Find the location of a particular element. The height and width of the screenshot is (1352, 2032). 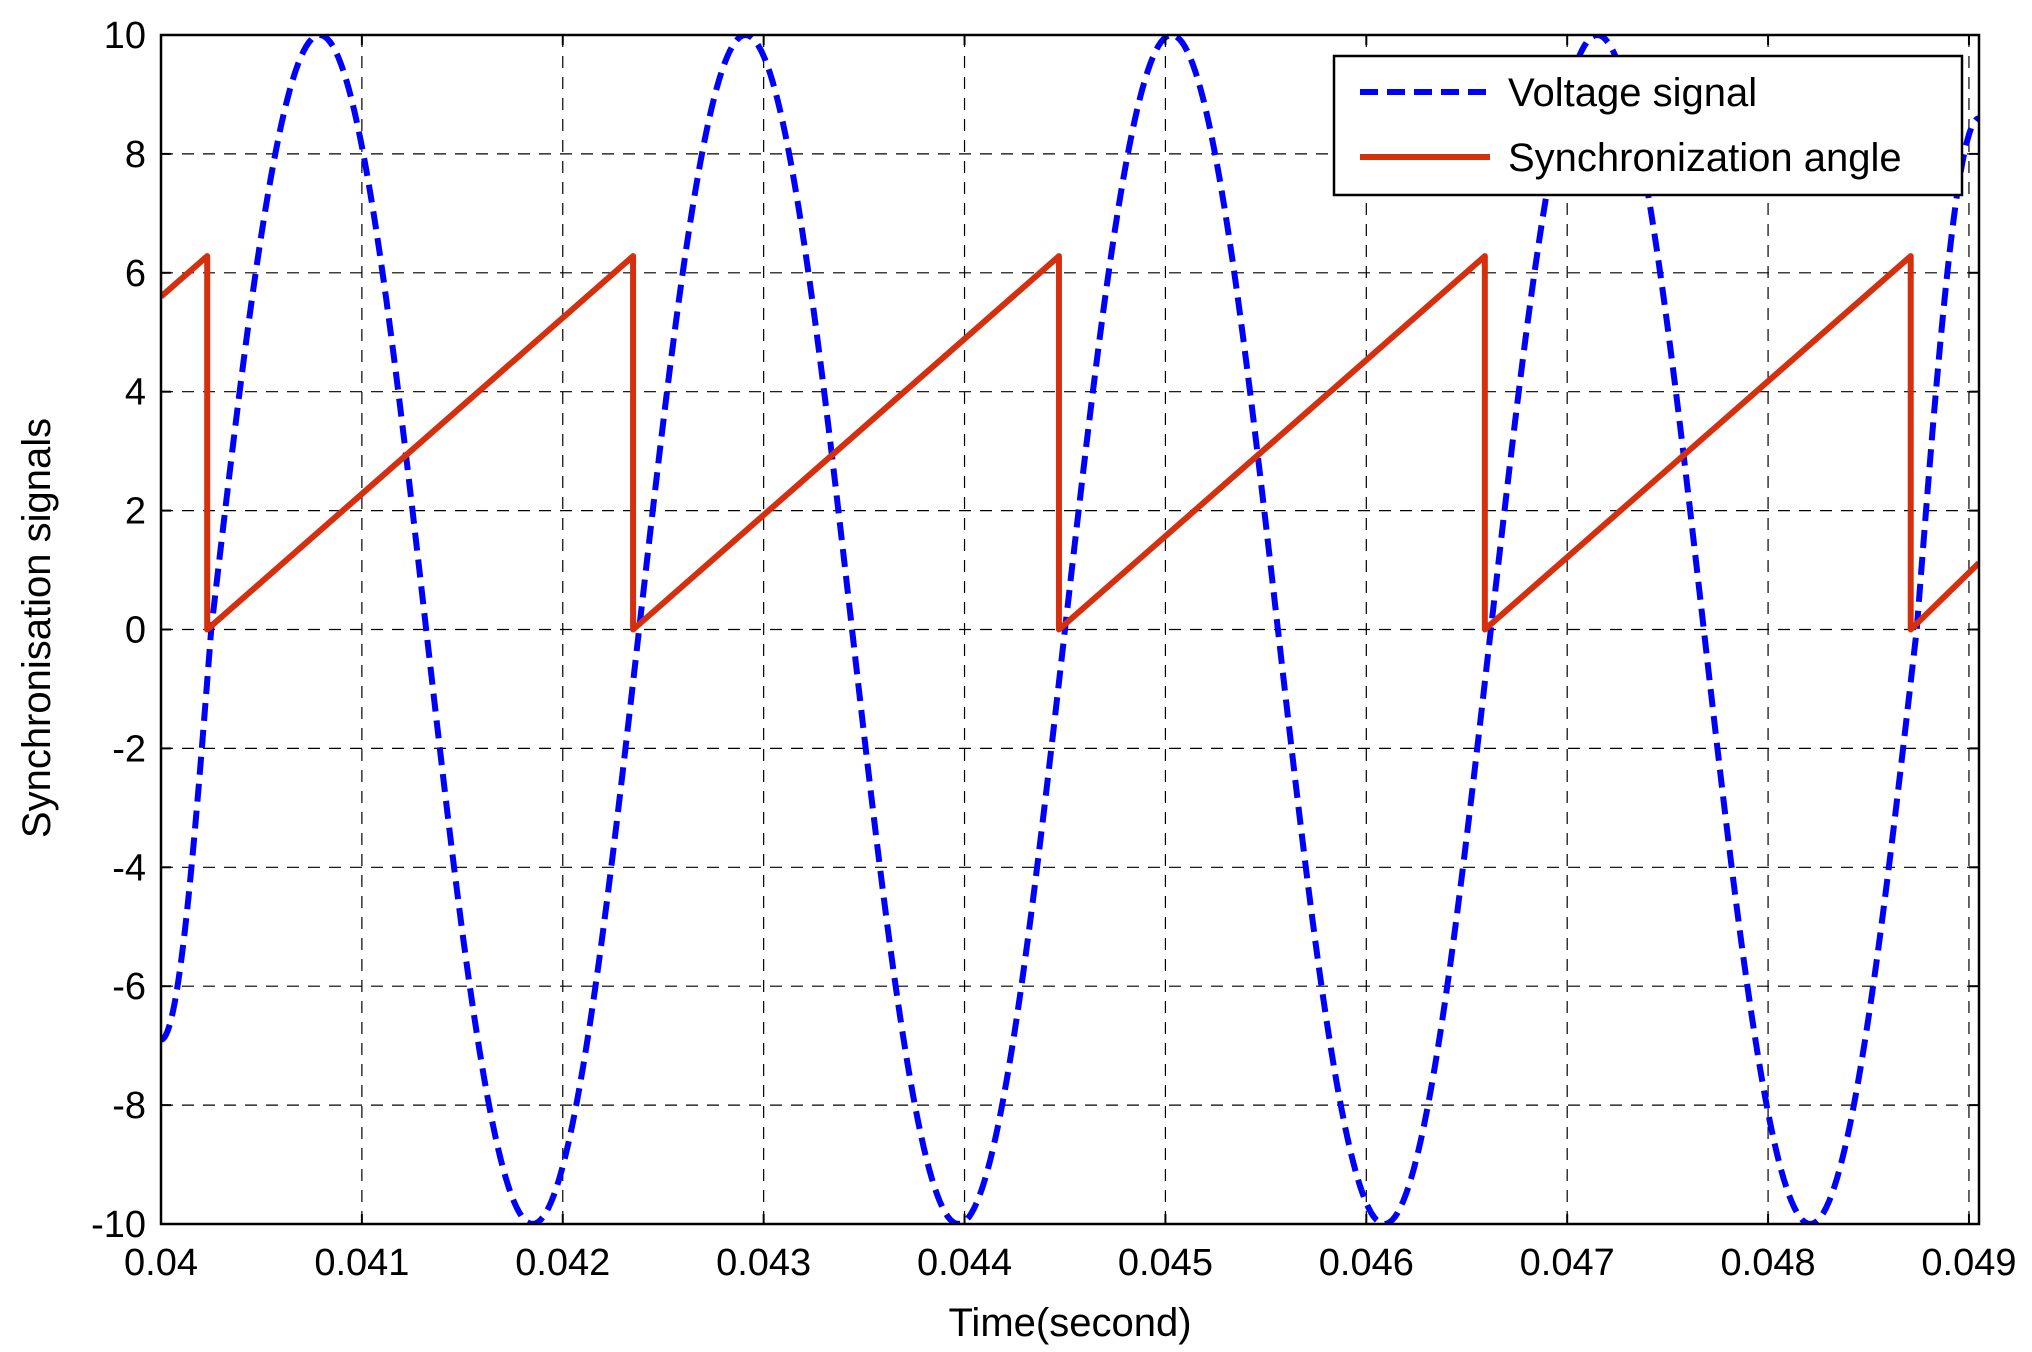

legend-label-voltage-signal: Voltage signal is located at coordinates (1632, 93).